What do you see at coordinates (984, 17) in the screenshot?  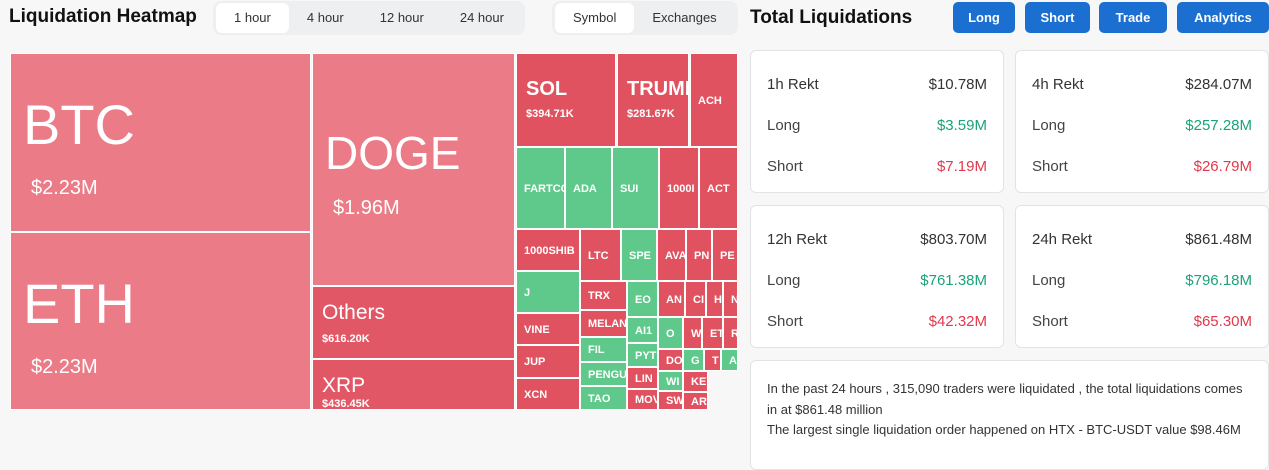 I see `action-button: Long` at bounding box center [984, 17].